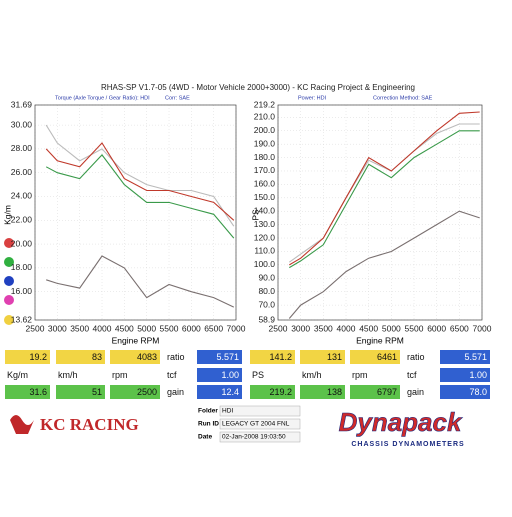 The image size is (512, 517). I want to click on y-tick-label: 22.00, so click(22, 220).